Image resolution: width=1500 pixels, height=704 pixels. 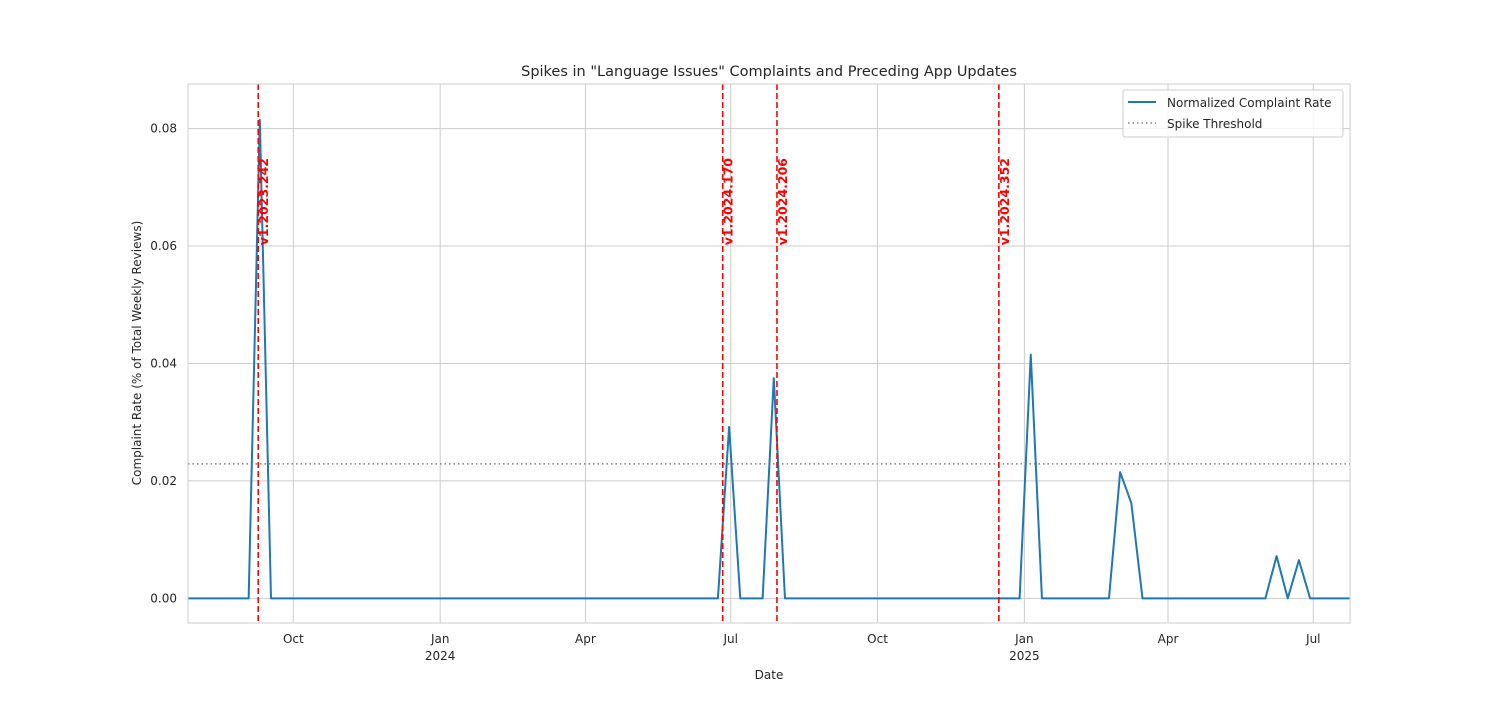 I want to click on x-tick-year-label: 2025, so click(x=1024, y=656).